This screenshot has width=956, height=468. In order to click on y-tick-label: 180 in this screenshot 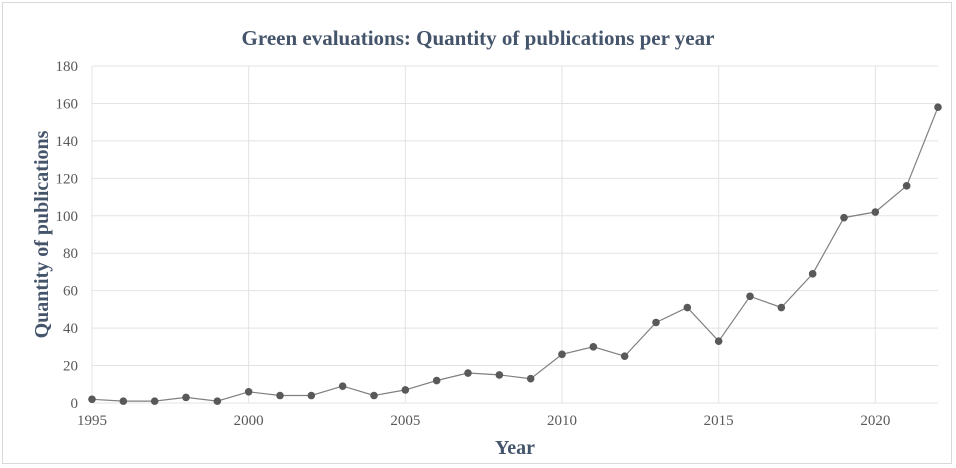, I will do `click(67, 67)`.